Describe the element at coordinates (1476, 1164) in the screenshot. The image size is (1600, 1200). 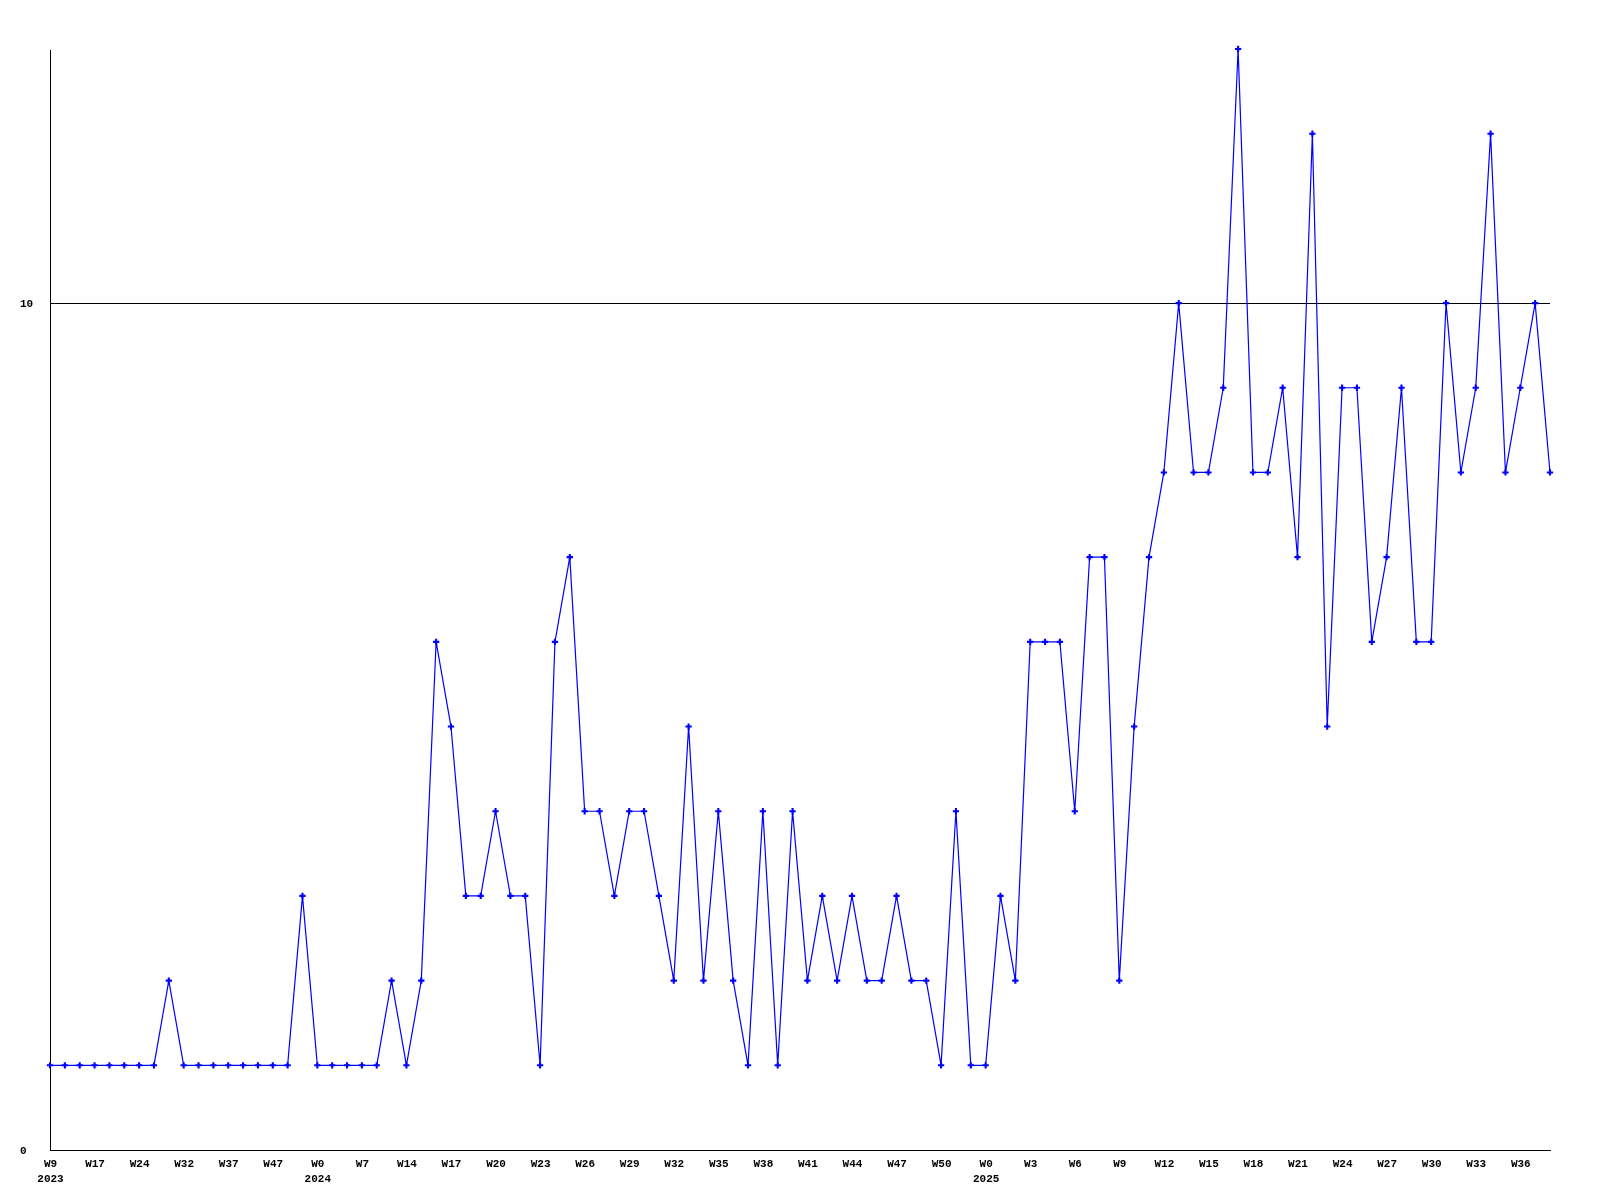
I see `x-tick-label: W33` at that location.